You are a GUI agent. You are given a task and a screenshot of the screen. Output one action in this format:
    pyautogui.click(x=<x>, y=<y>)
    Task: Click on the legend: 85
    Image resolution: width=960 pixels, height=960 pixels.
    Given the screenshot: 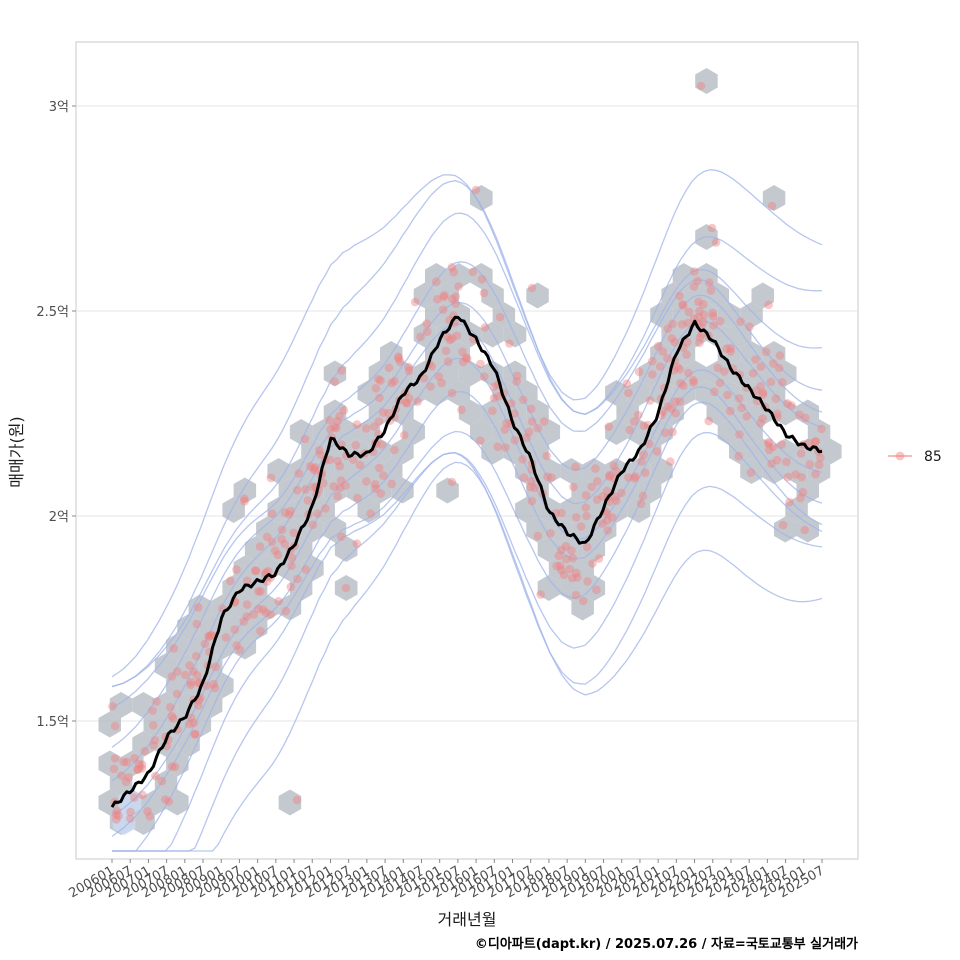 What is the action you would take?
    pyautogui.click(x=915, y=457)
    